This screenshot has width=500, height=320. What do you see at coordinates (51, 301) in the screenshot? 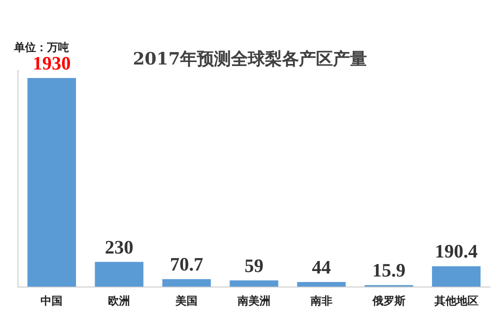
I see `x-tick-label: 中国` at bounding box center [51, 301].